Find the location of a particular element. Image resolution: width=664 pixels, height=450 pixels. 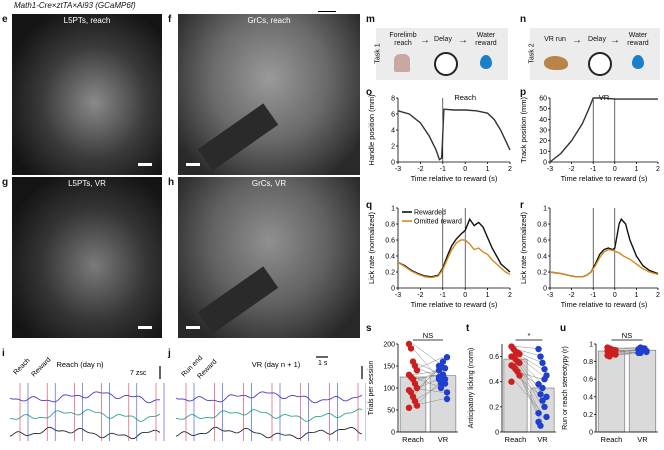

x-axis-label: Time relative to reward (s) is located at coordinates (454, 178).